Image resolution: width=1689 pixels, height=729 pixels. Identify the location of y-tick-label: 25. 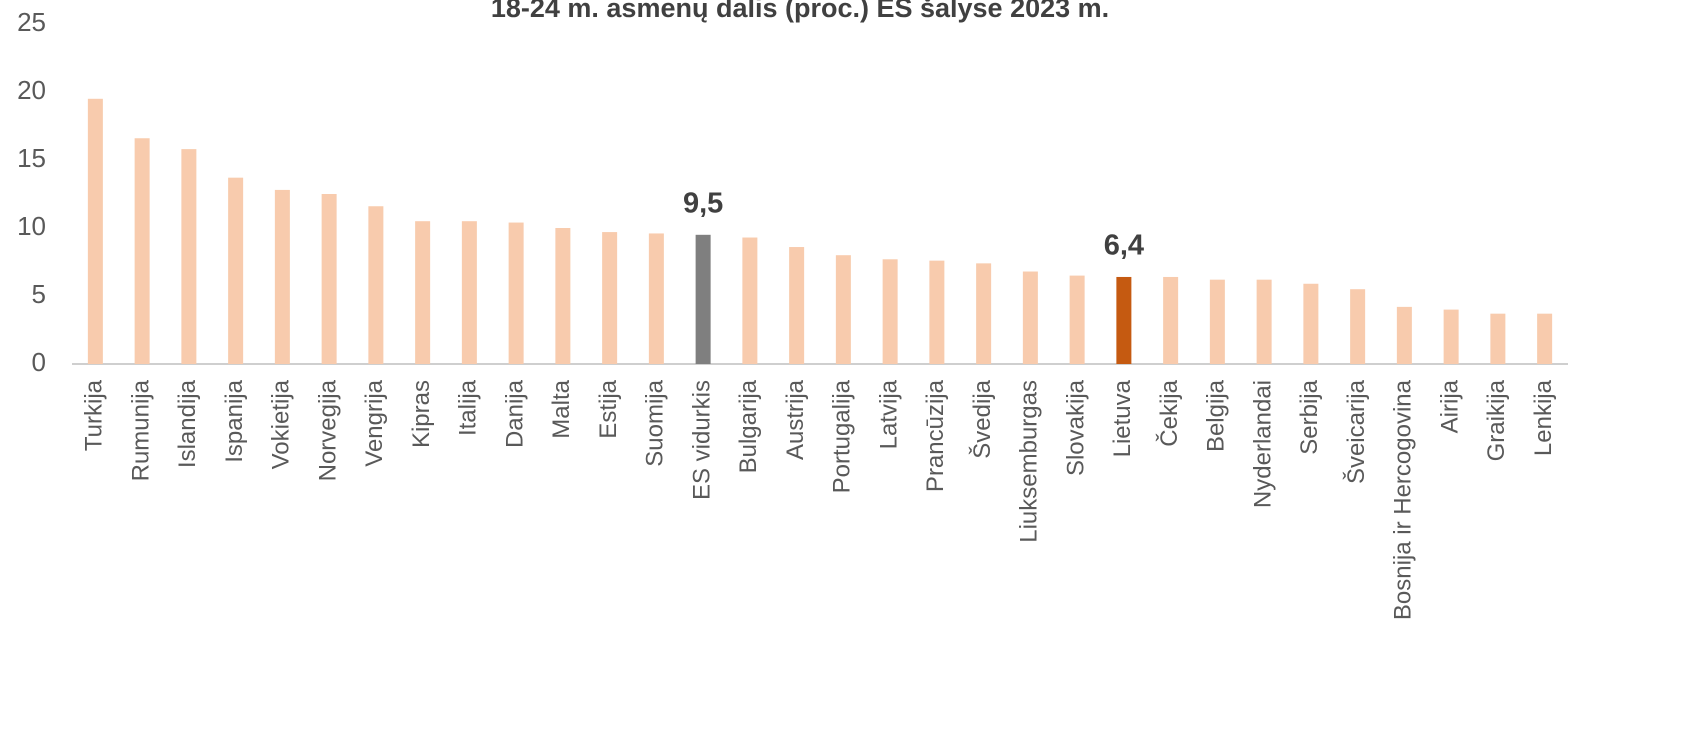
(31, 22).